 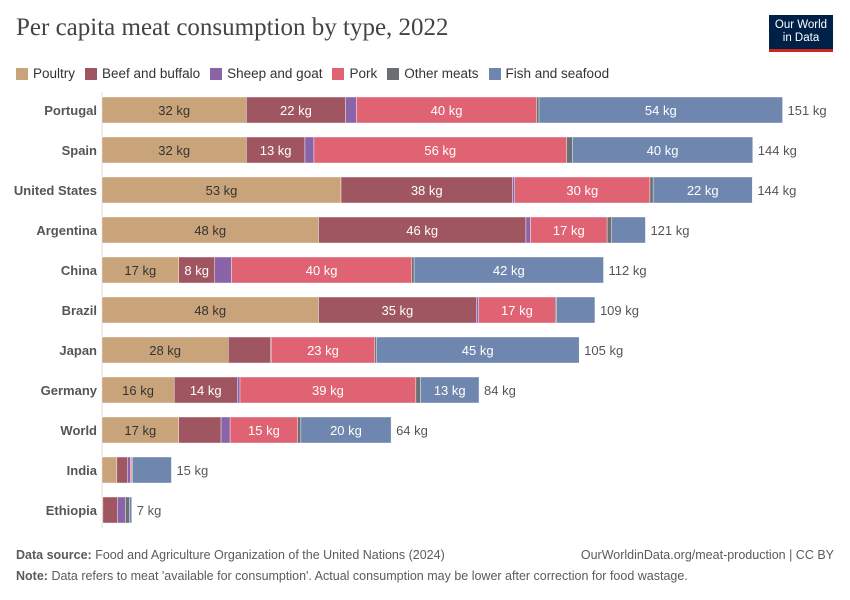 I want to click on legend-item-sheep-and-goat: Sheep and goat, so click(x=266, y=73).